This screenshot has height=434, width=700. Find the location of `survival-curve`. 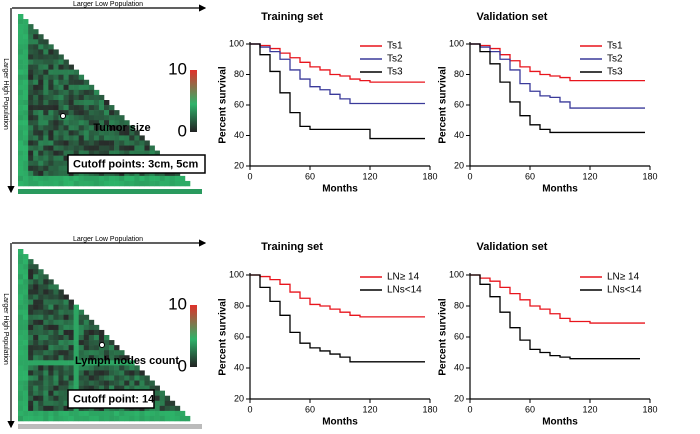

survival-curve is located at coordinates (557, 76).